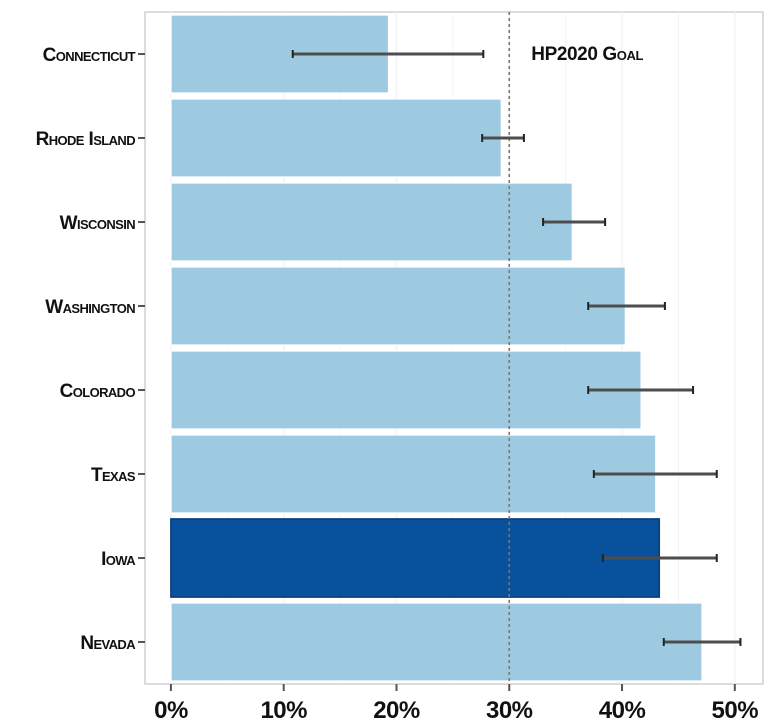 The height and width of the screenshot is (721, 773). What do you see at coordinates (171, 709) in the screenshot?
I see `x-tick-label: 0%` at bounding box center [171, 709].